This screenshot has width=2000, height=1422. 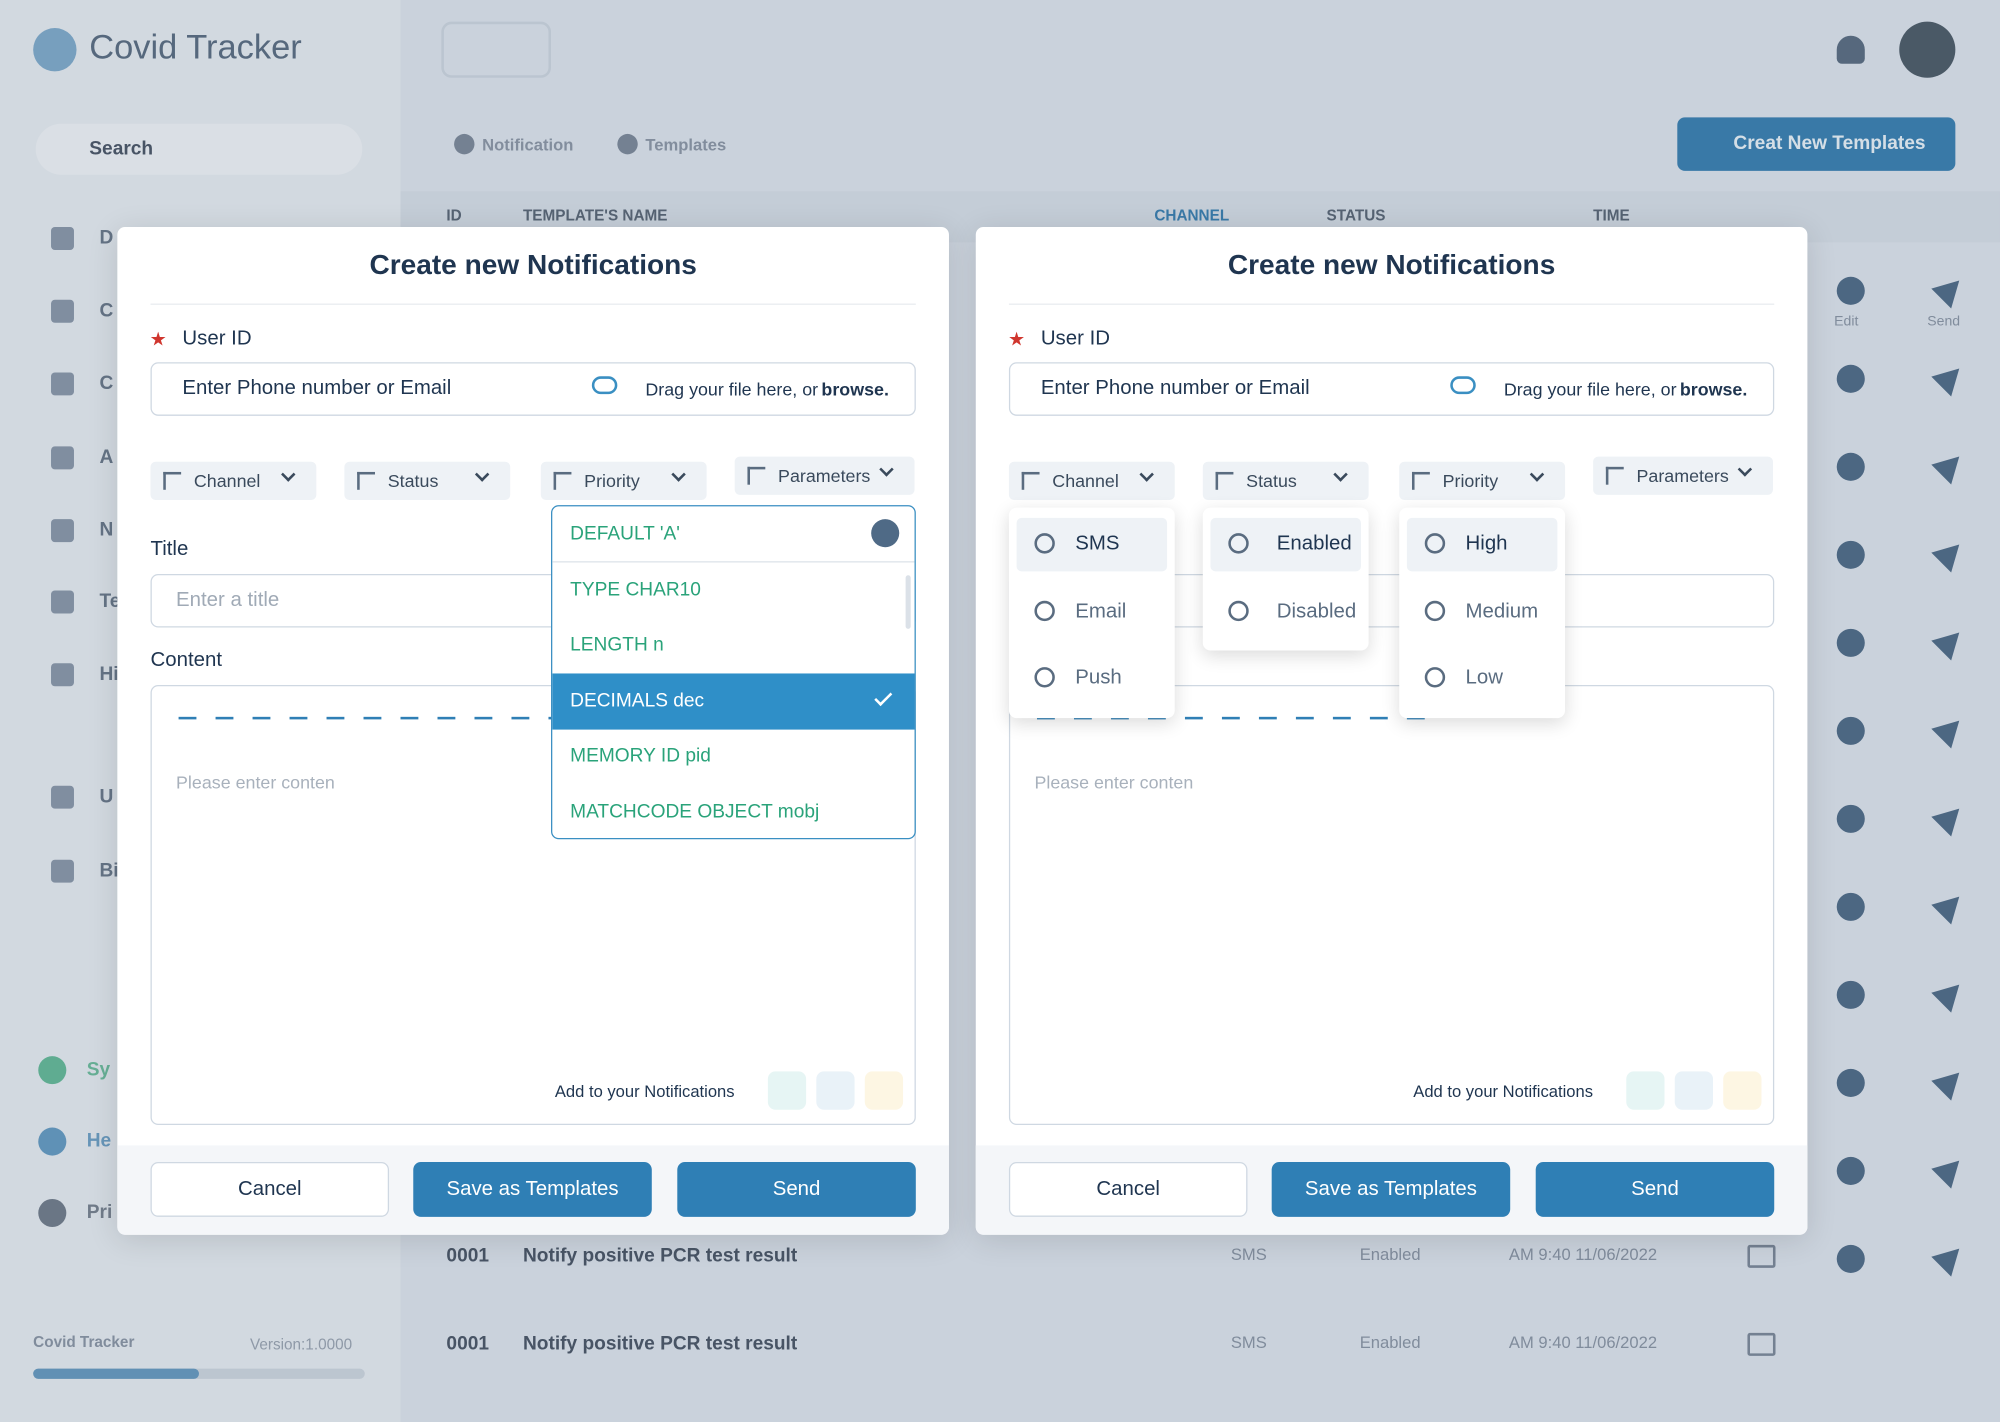 What do you see at coordinates (733, 590) in the screenshot?
I see `dropdown-item: TYPE CHAR10` at bounding box center [733, 590].